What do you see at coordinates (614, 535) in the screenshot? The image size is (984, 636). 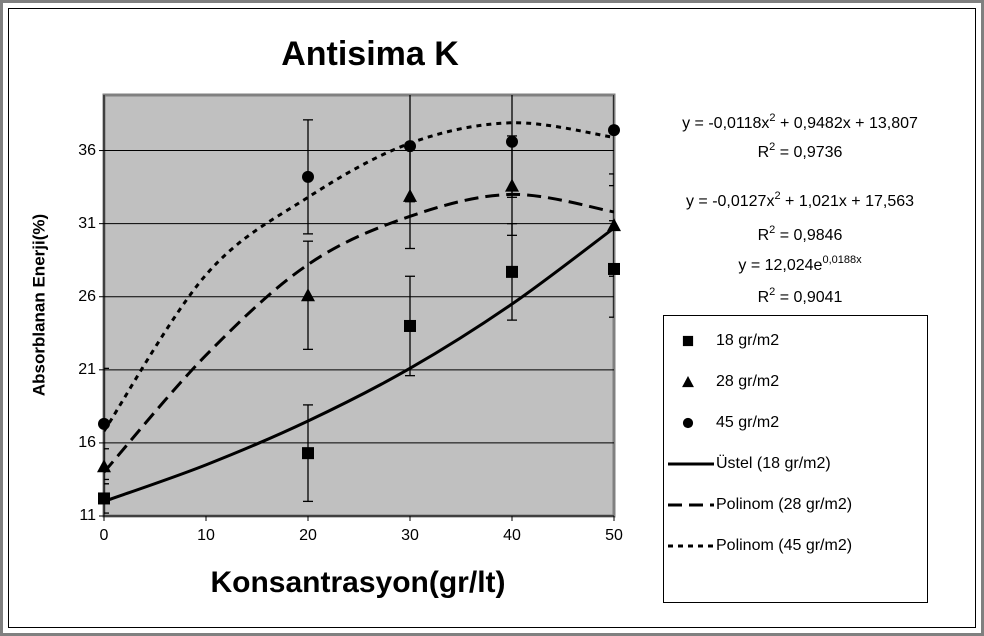 I see `x-tick-label: 50` at bounding box center [614, 535].